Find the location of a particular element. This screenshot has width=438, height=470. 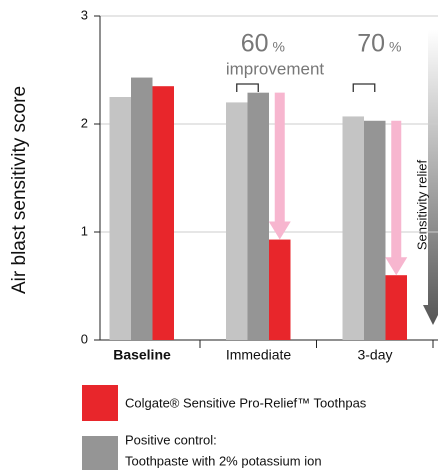

y-tick-label: 3 is located at coordinates (84, 14).